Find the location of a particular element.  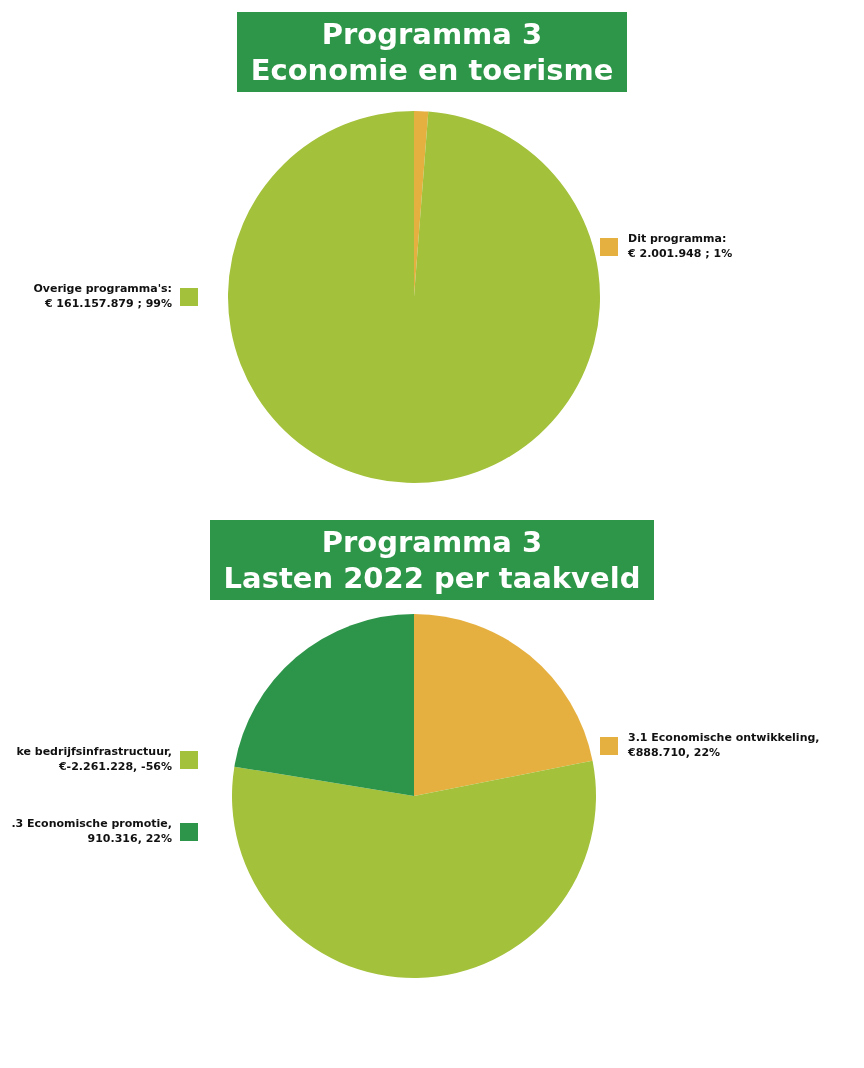

legend-label: Dit programma: € 2.001.948 ; 1% is located at coordinates (680, 246).